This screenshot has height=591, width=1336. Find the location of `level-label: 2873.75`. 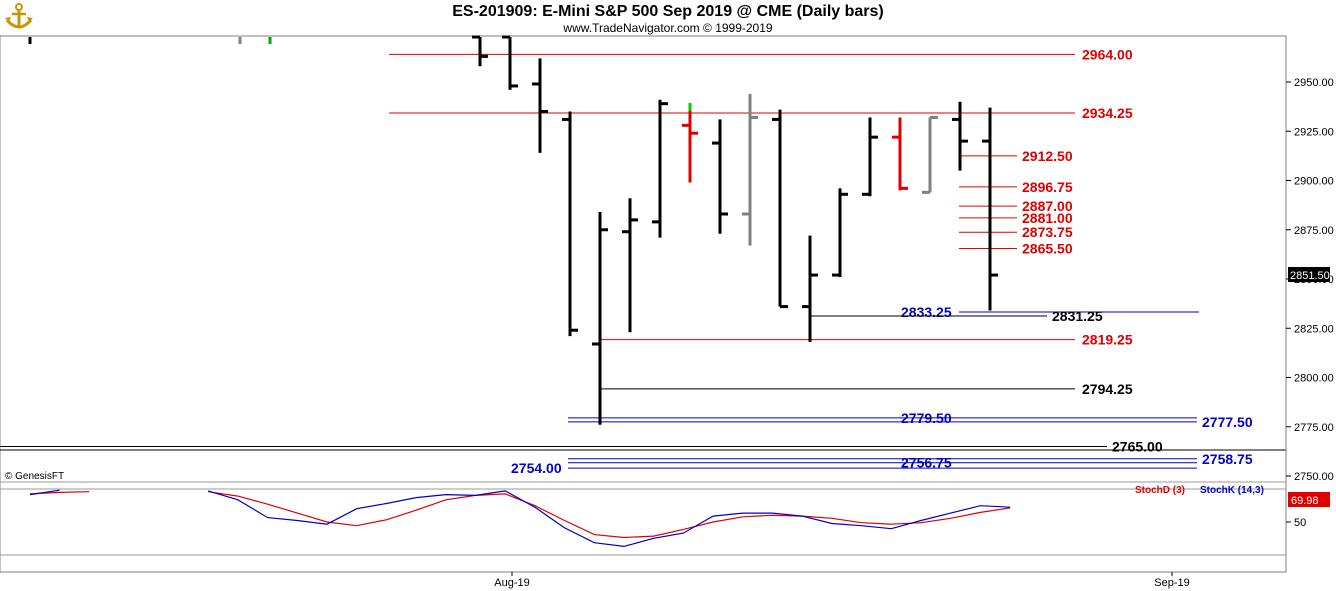

level-label: 2873.75 is located at coordinates (1047, 232).